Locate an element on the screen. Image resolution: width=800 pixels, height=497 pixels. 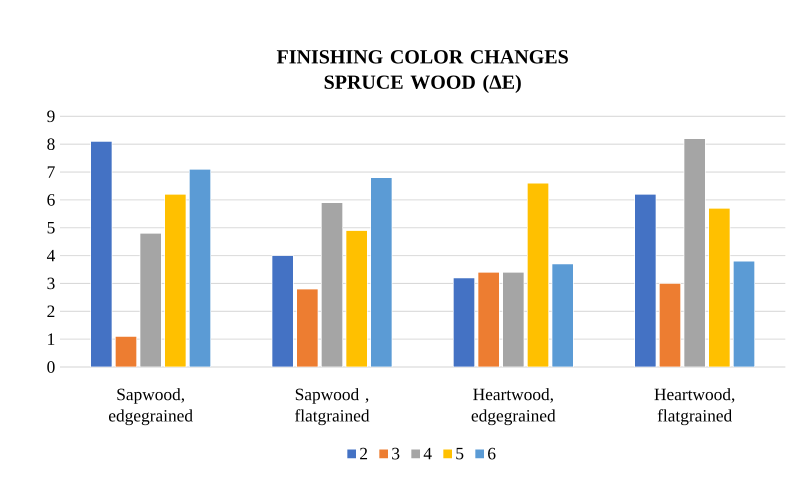
x-tick-label: Heartwood, flatgrained is located at coordinates (694, 407).